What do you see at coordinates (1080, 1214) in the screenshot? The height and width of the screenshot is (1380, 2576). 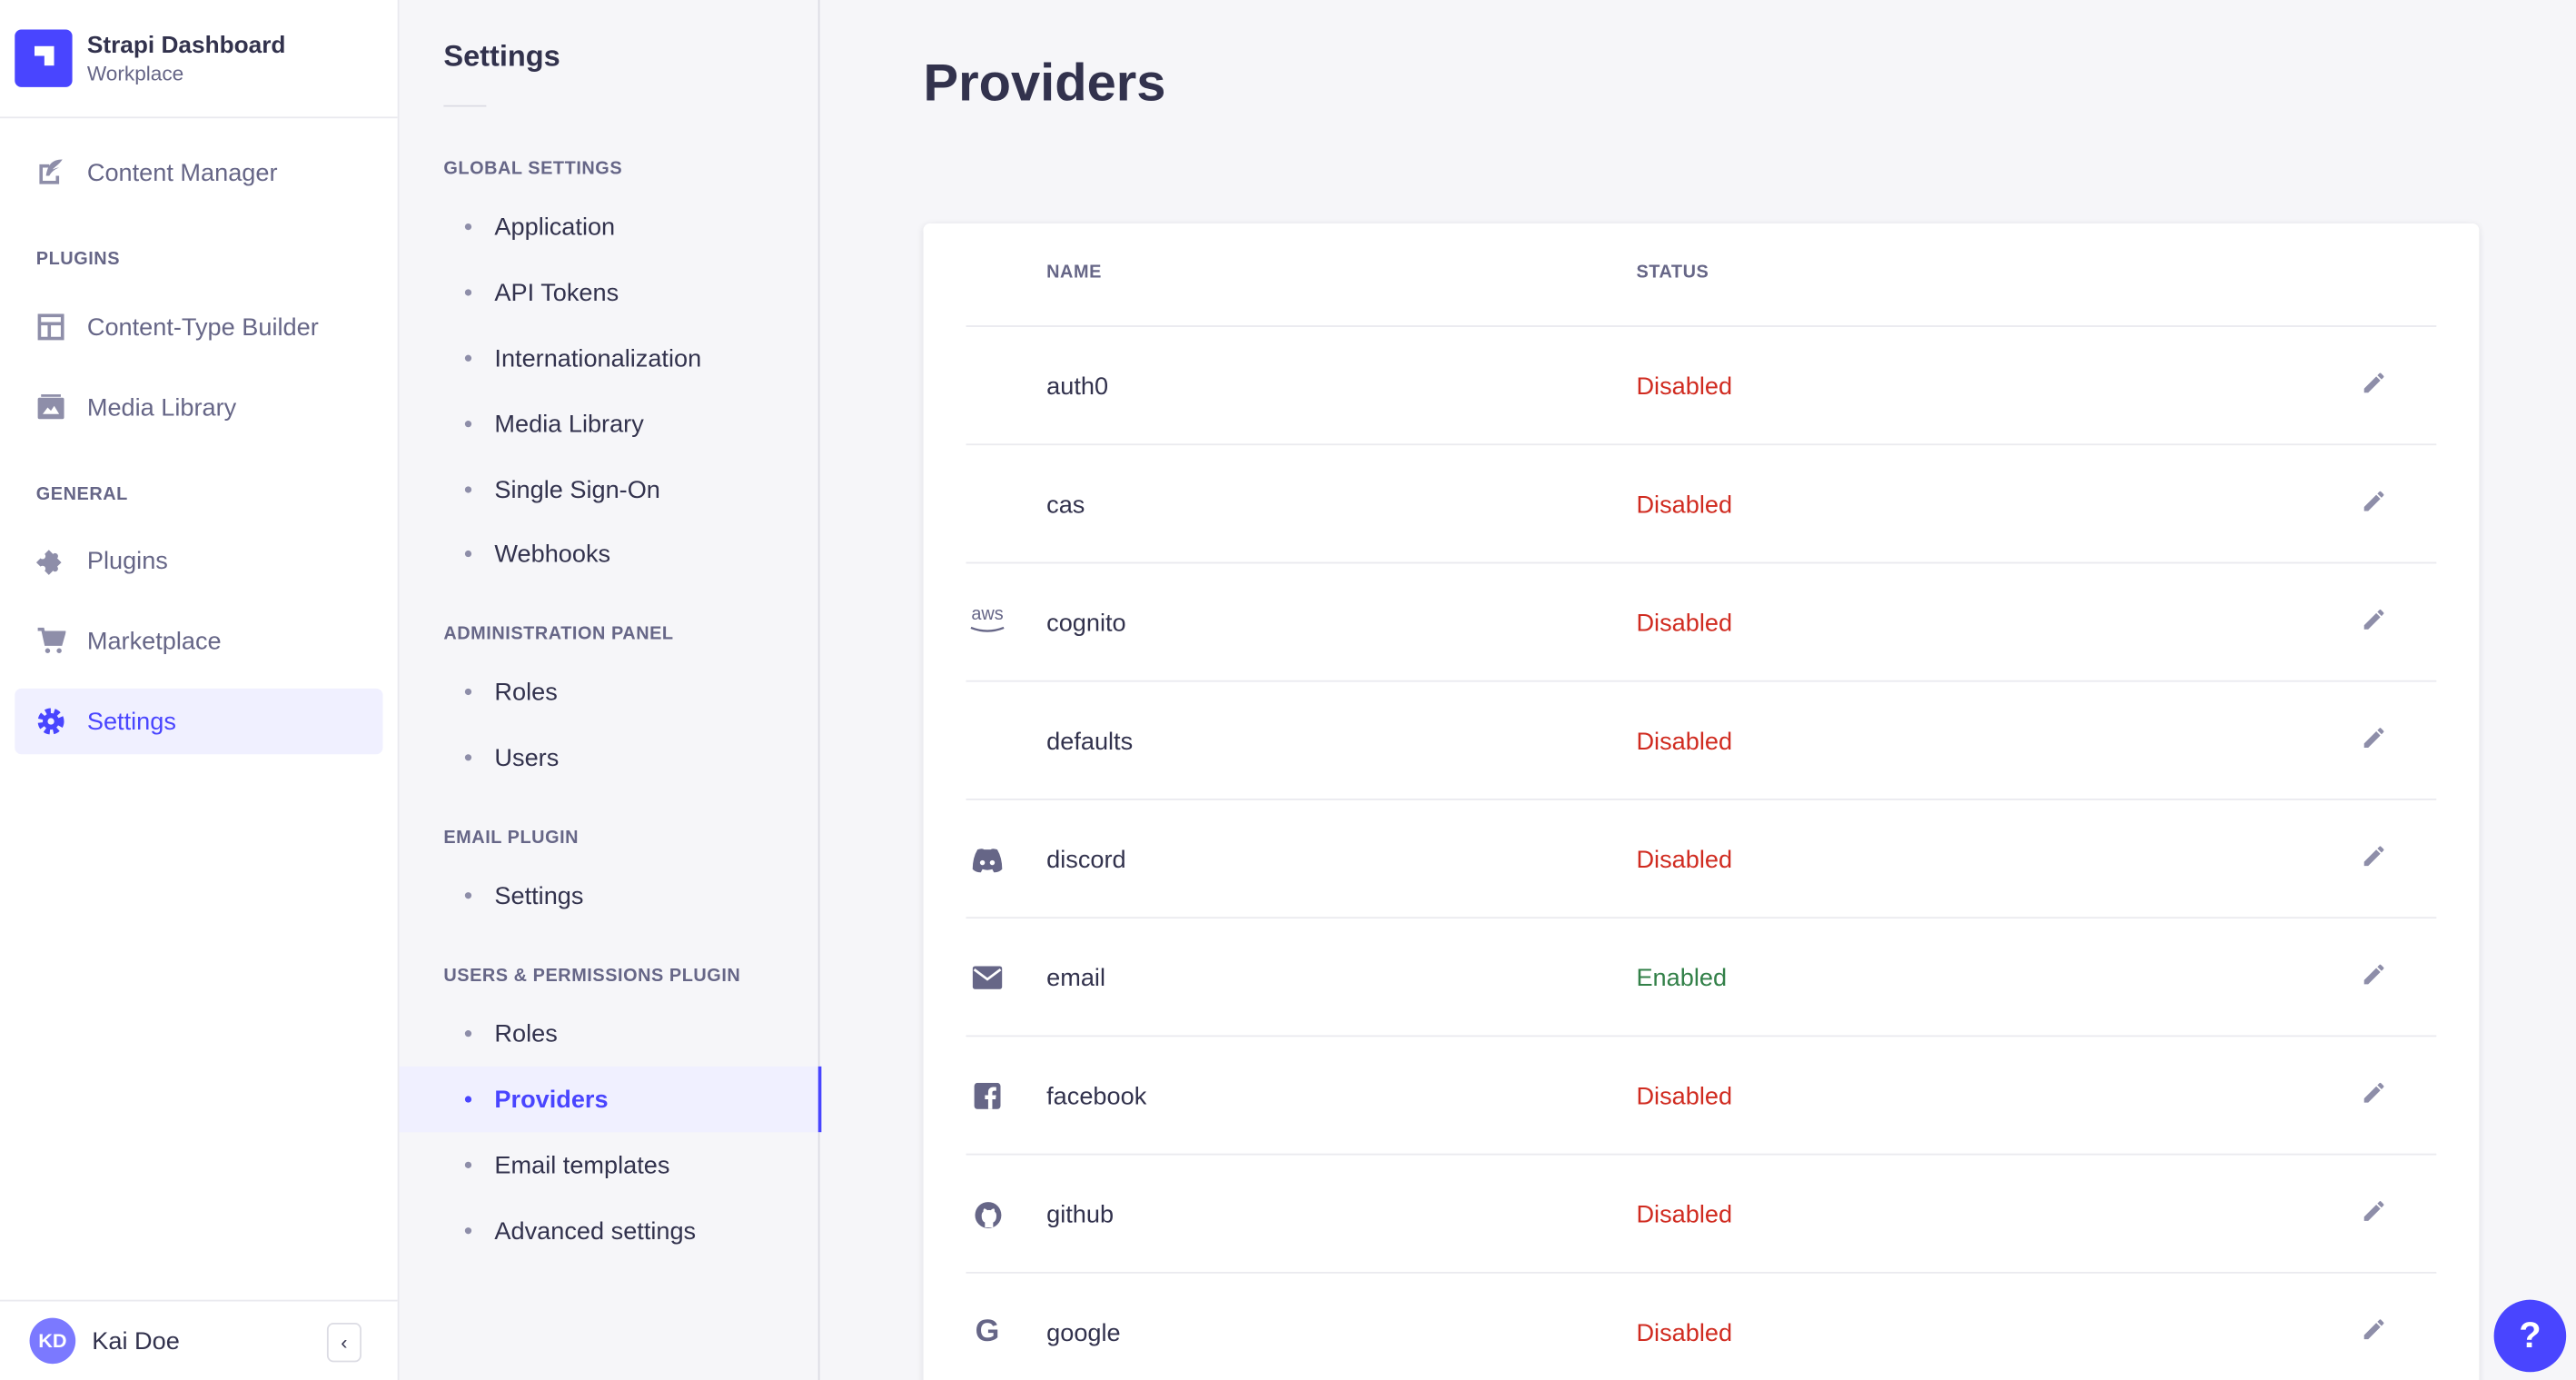 I see `provider-name: github` at bounding box center [1080, 1214].